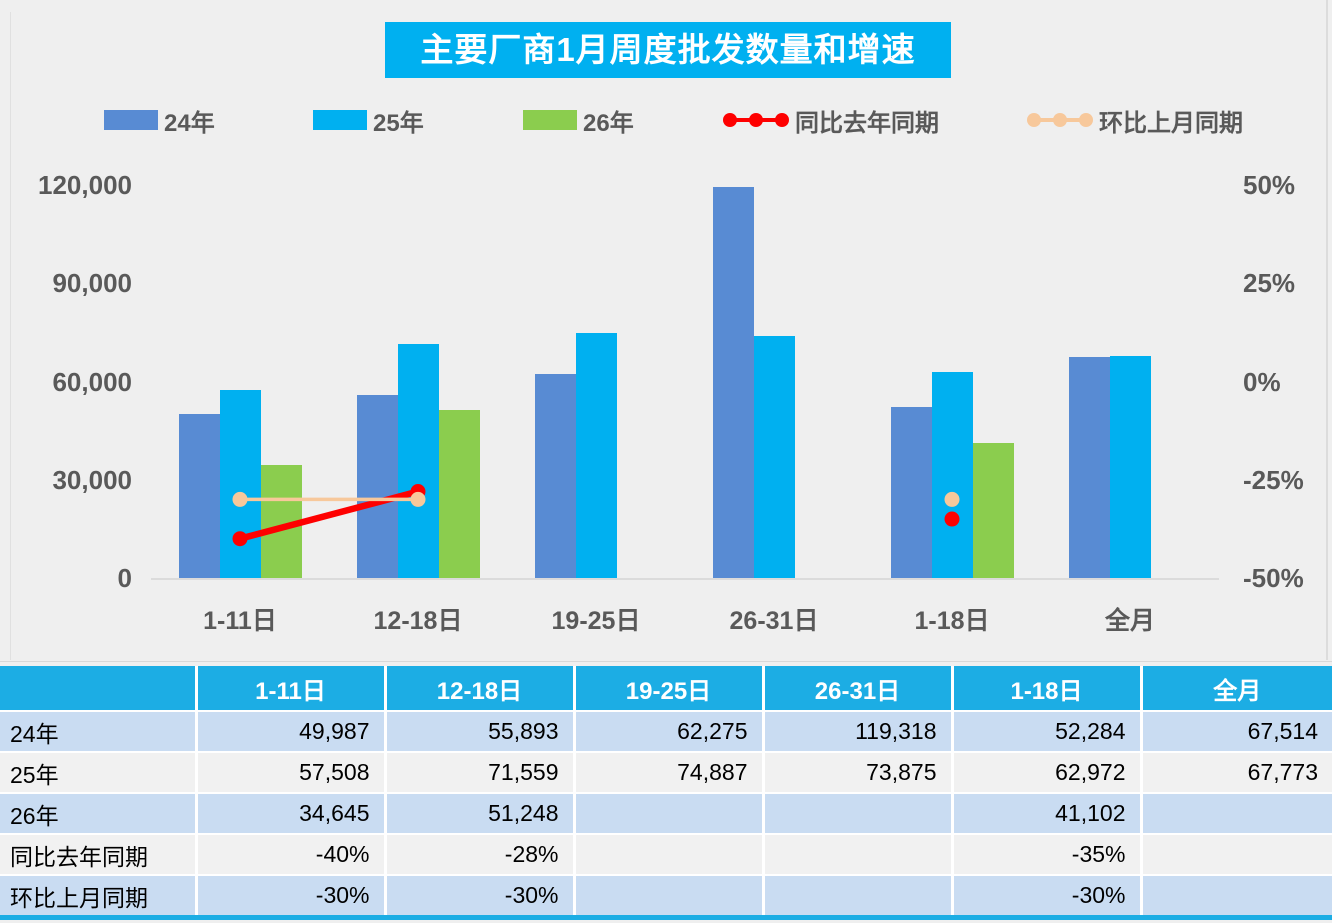 Image resolution: width=1332 pixels, height=923 pixels. What do you see at coordinates (666, 917) in the screenshot?
I see `table-bottom-border` at bounding box center [666, 917].